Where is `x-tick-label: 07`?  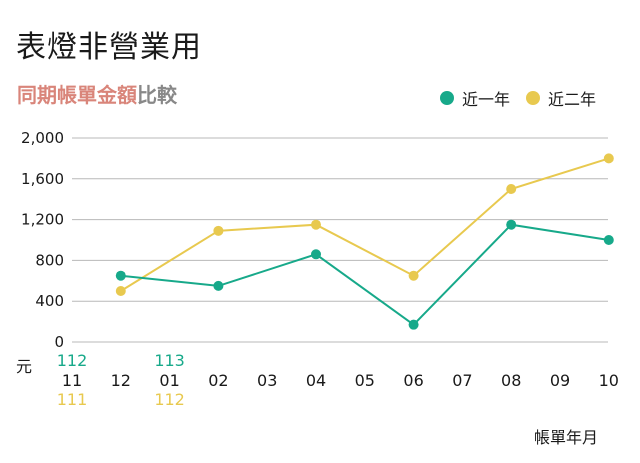 x-tick-label: 07 is located at coordinates (462, 380).